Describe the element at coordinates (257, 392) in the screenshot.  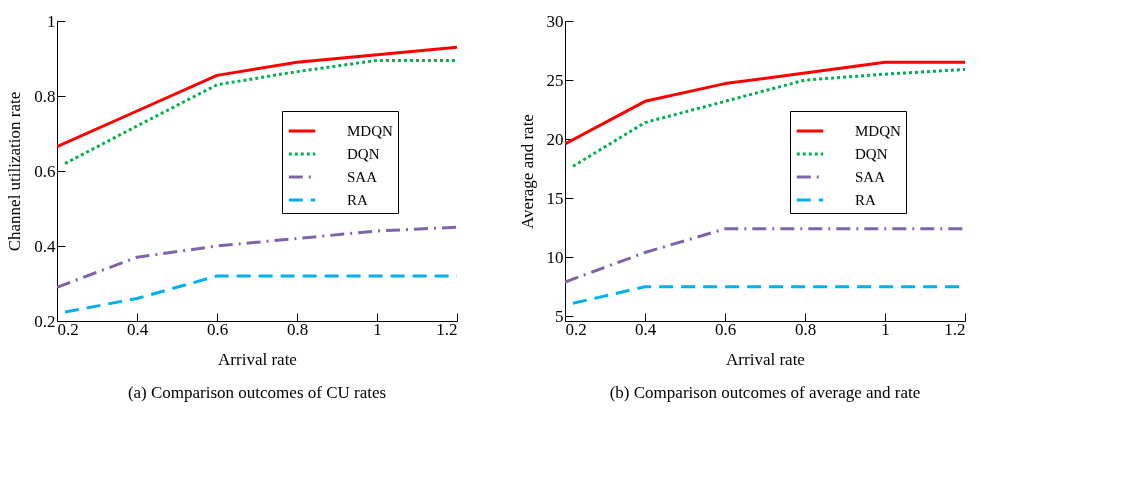
I see `text: (a) Comparison outcomes of CU rates` at that location.